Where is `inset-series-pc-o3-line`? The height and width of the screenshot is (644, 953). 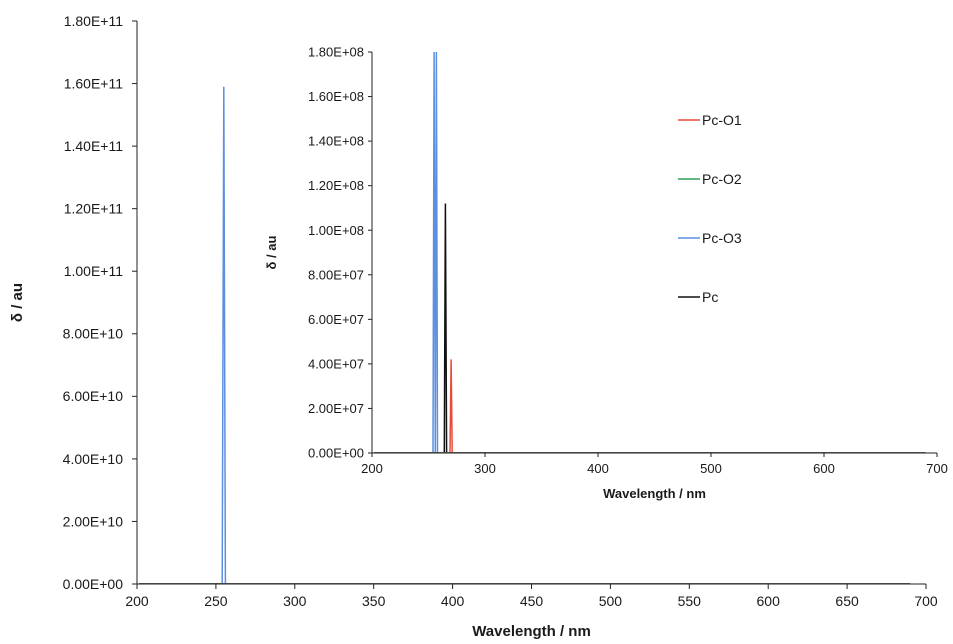 inset-series-pc-o3-line is located at coordinates (435, 252).